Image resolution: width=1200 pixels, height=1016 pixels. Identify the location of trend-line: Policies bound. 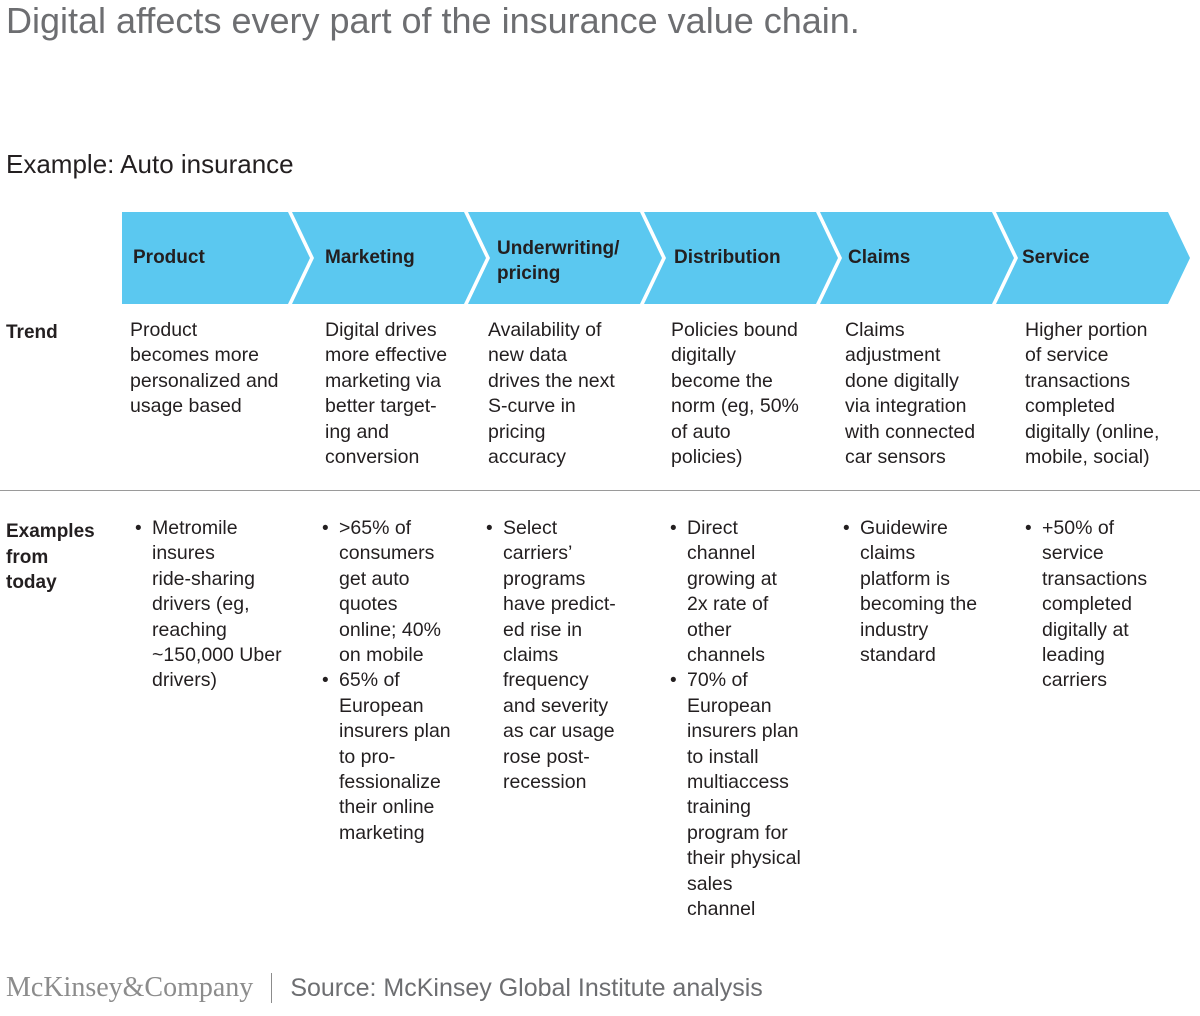
(734, 330).